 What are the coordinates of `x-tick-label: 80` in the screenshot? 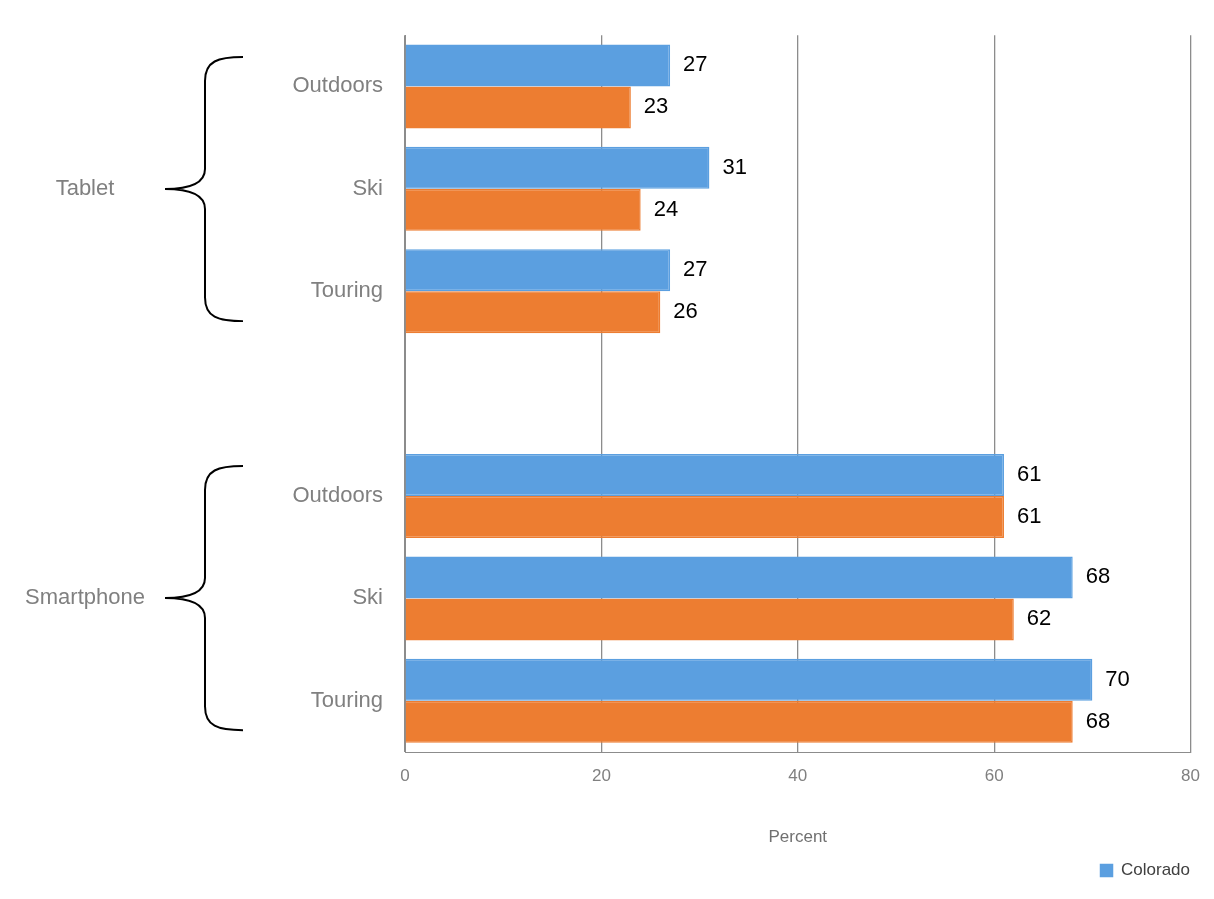 It's located at (1191, 775).